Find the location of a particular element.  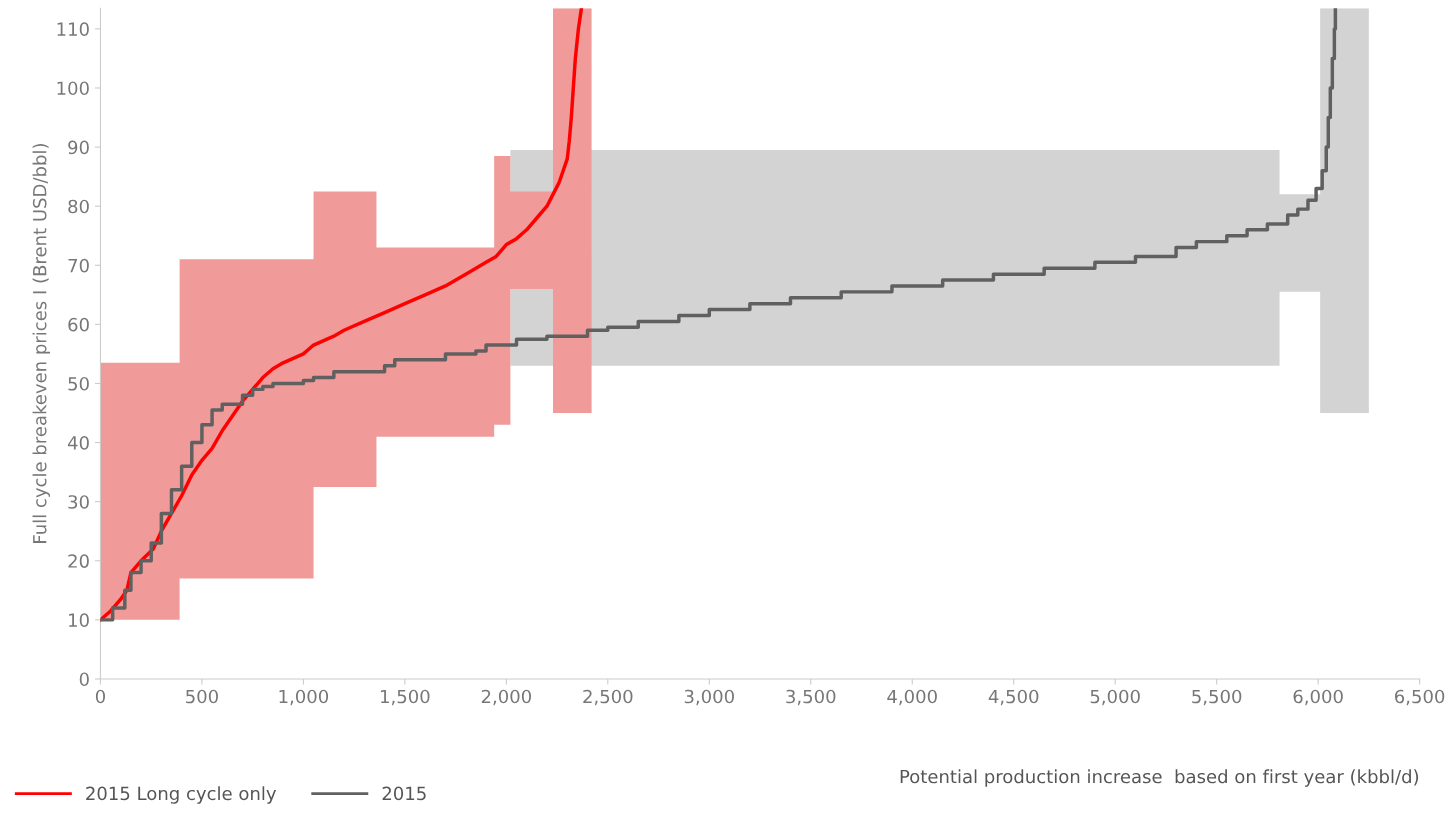

x-tick-label: 2,000 is located at coordinates (506, 697).